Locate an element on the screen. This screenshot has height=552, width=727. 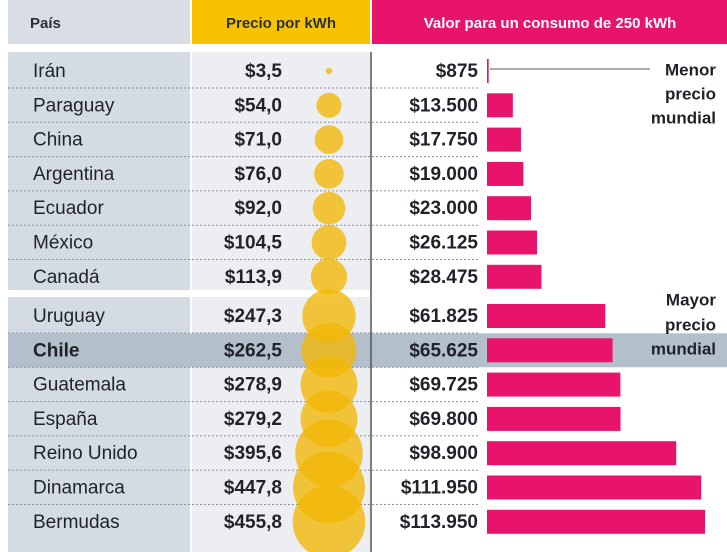
country-label: Guatemala is located at coordinates (79, 385).